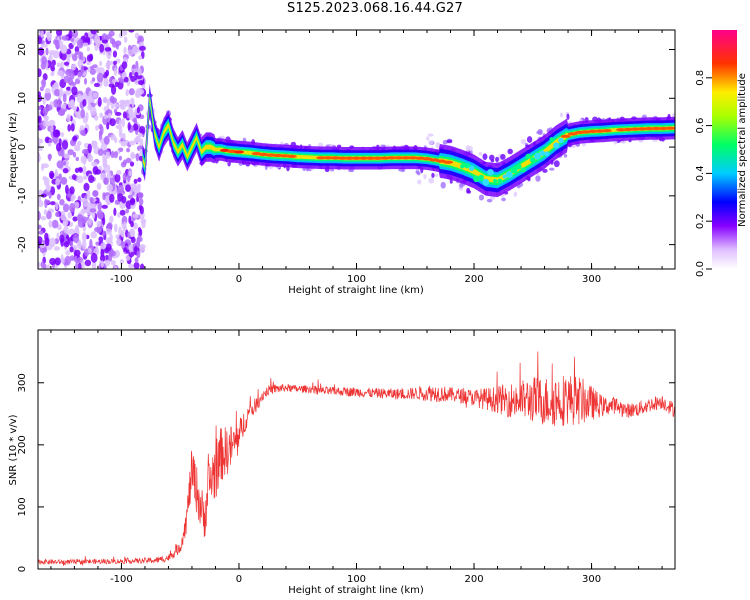 The height and width of the screenshot is (600, 750). What do you see at coordinates (700, 126) in the screenshot?
I see `colorbar-tick-label: 0.6` at bounding box center [700, 126].